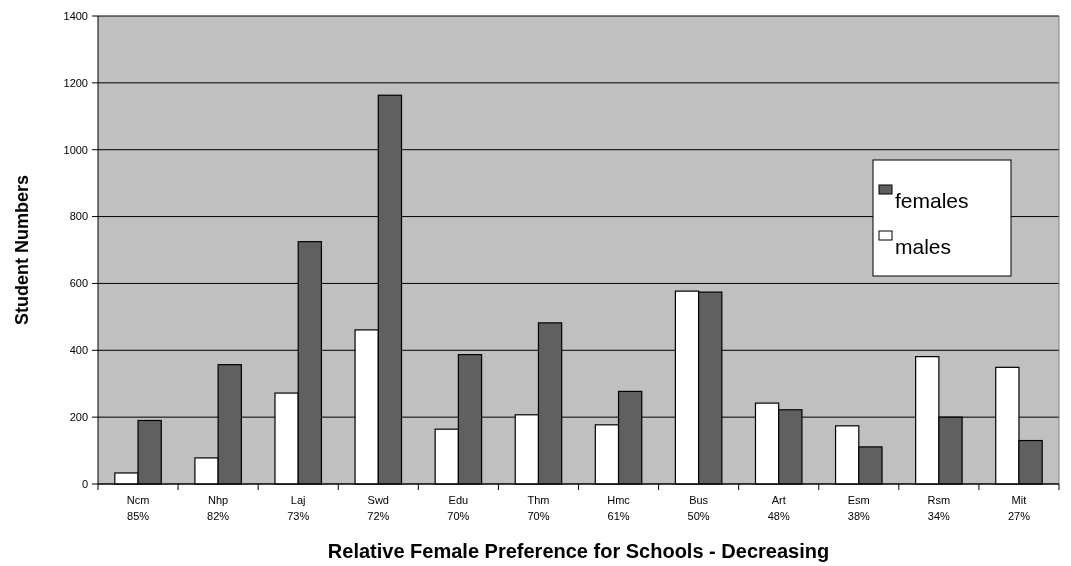 The height and width of the screenshot is (566, 1071). I want to click on x-tick-label: Rsm 34%, so click(939, 508).